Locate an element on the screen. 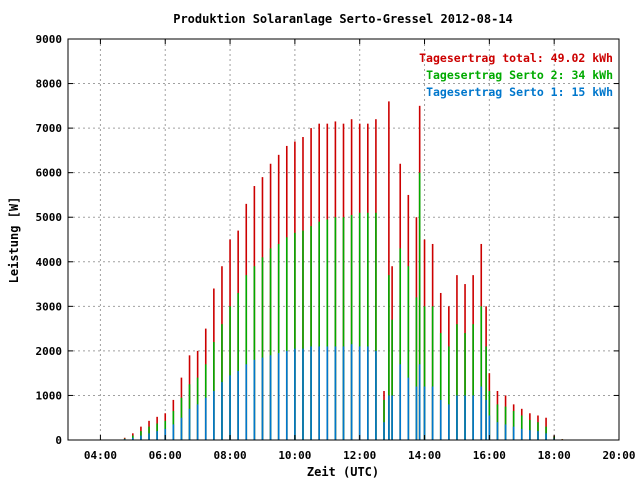 This screenshot has height=480, width=640. series-serto1 is located at coordinates (343, 392).